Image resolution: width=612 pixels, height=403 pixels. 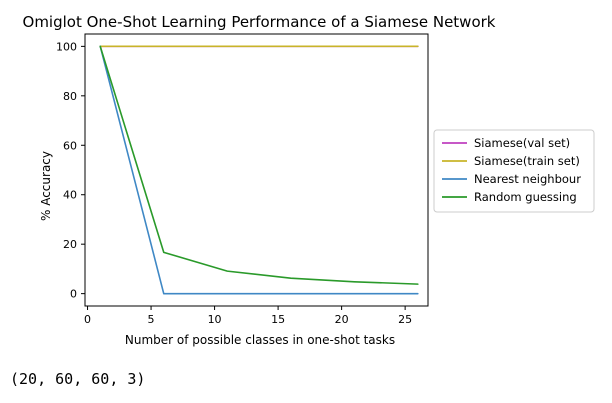 What do you see at coordinates (70, 145) in the screenshot?
I see `y-tick-label: 60` at bounding box center [70, 145].